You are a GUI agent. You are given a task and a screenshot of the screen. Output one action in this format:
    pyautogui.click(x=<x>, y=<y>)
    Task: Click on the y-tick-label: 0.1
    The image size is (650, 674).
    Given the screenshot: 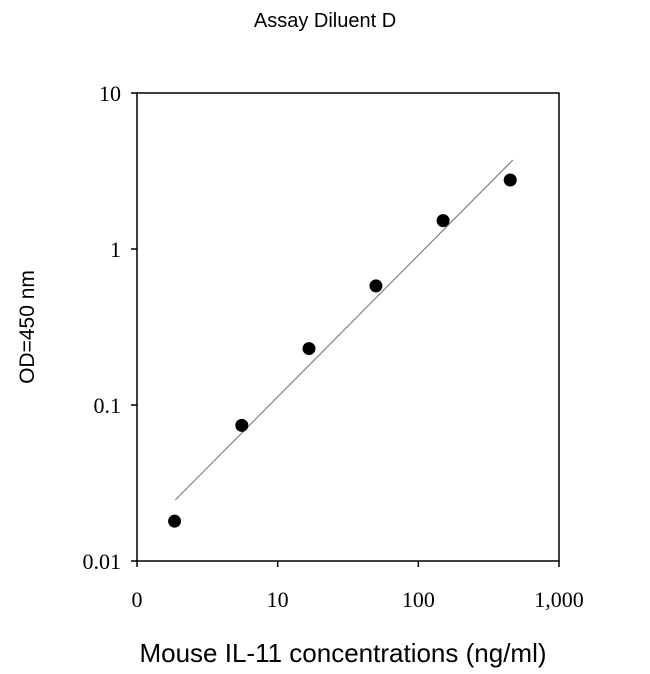 What is the action you would take?
    pyautogui.click(x=108, y=405)
    